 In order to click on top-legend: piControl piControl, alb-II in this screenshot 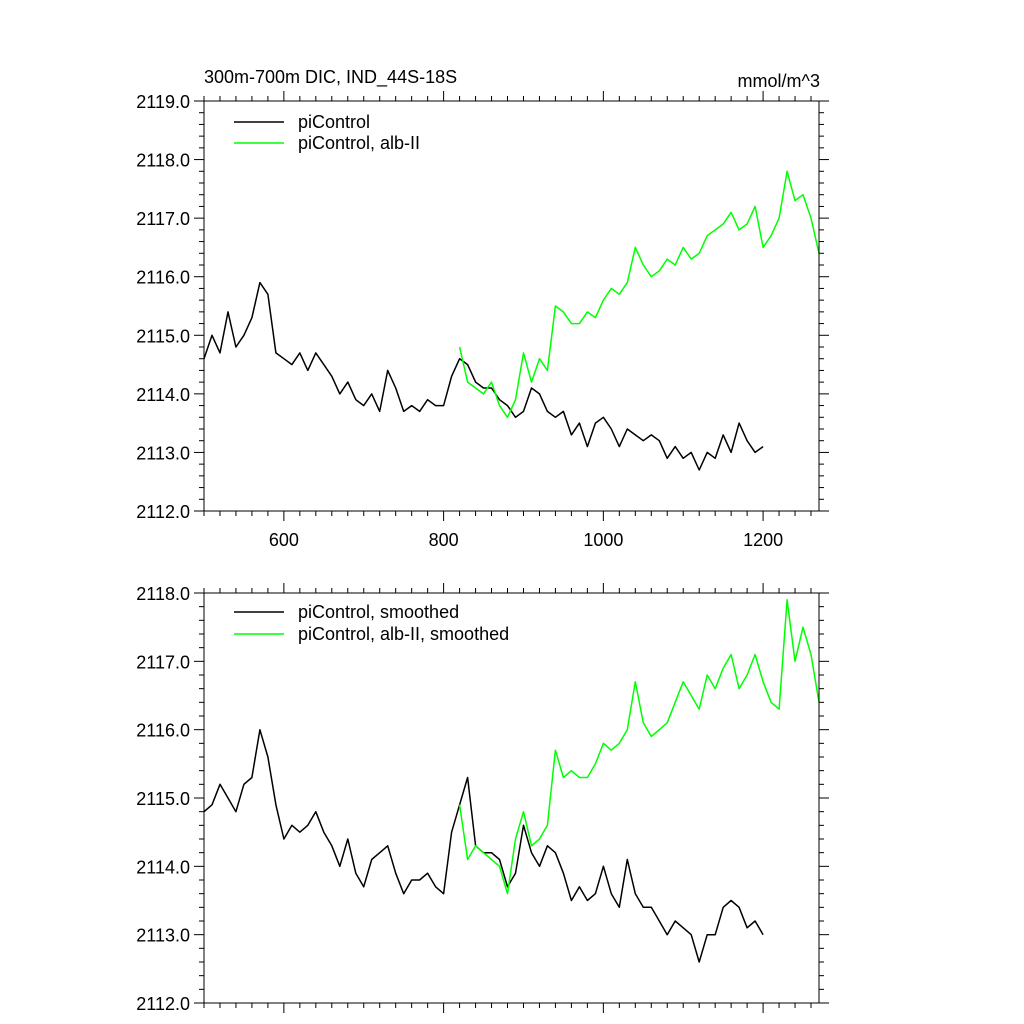, I will do `click(327, 132)`.